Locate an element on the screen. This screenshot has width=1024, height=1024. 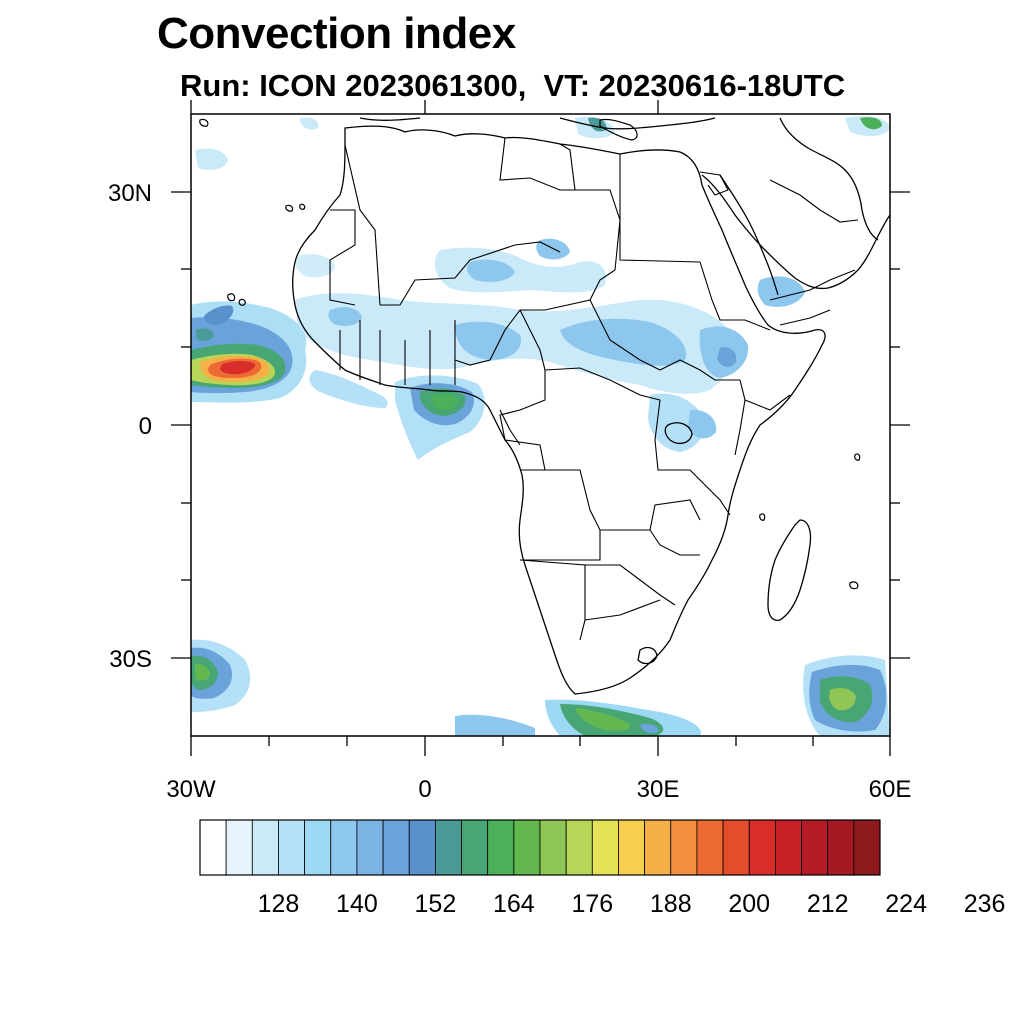
x-tick-label-60e: 60E is located at coordinates (890, 789).